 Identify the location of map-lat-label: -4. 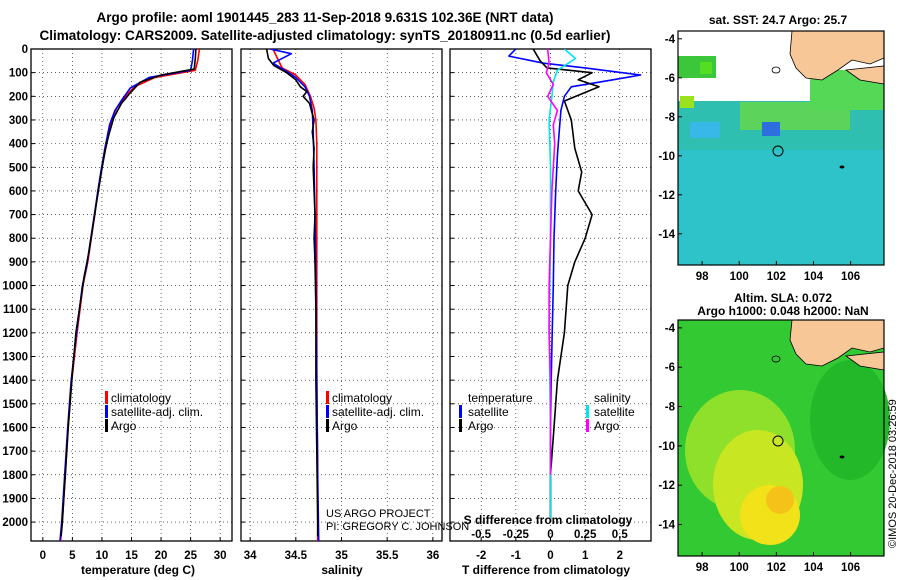
(670, 329).